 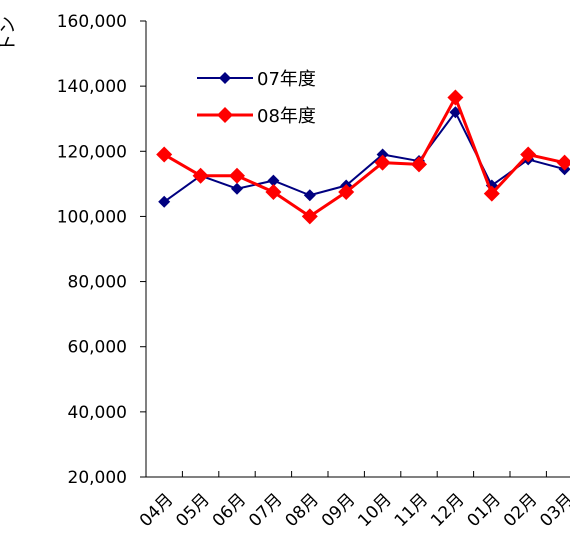 I want to click on series-line, so click(x=364, y=157).